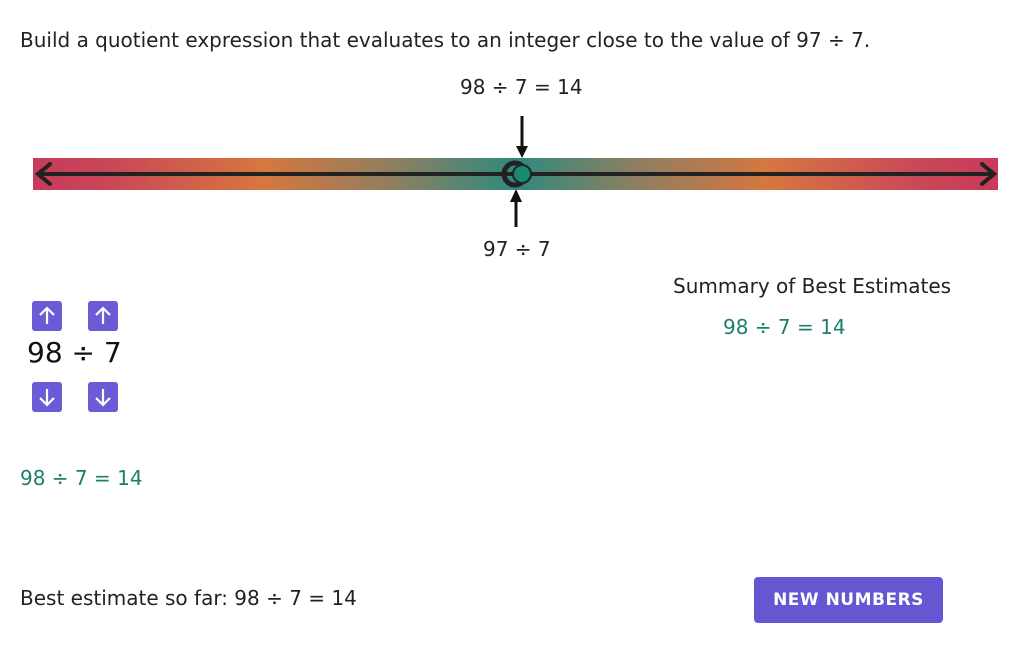 Image resolution: width=1032 pixels, height=645 pixels. I want to click on dividend-down, so click(47, 397).